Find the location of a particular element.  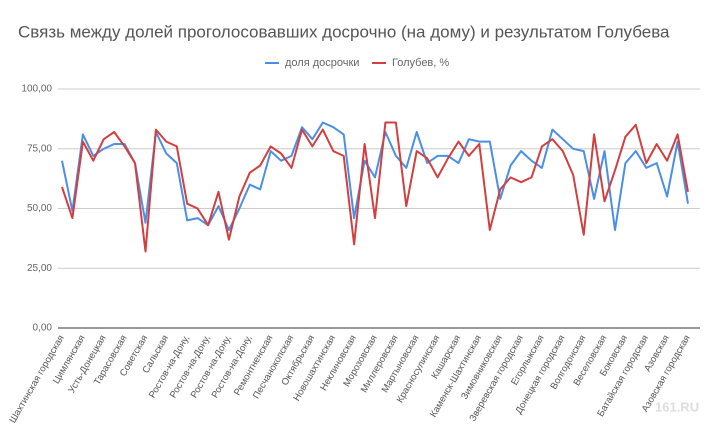

legend-label: доля досрочки is located at coordinates (322, 63).